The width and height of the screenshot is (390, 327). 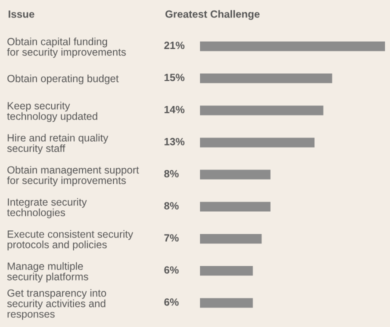 What do you see at coordinates (174, 46) in the screenshot?
I see `data-label: 21%` at bounding box center [174, 46].